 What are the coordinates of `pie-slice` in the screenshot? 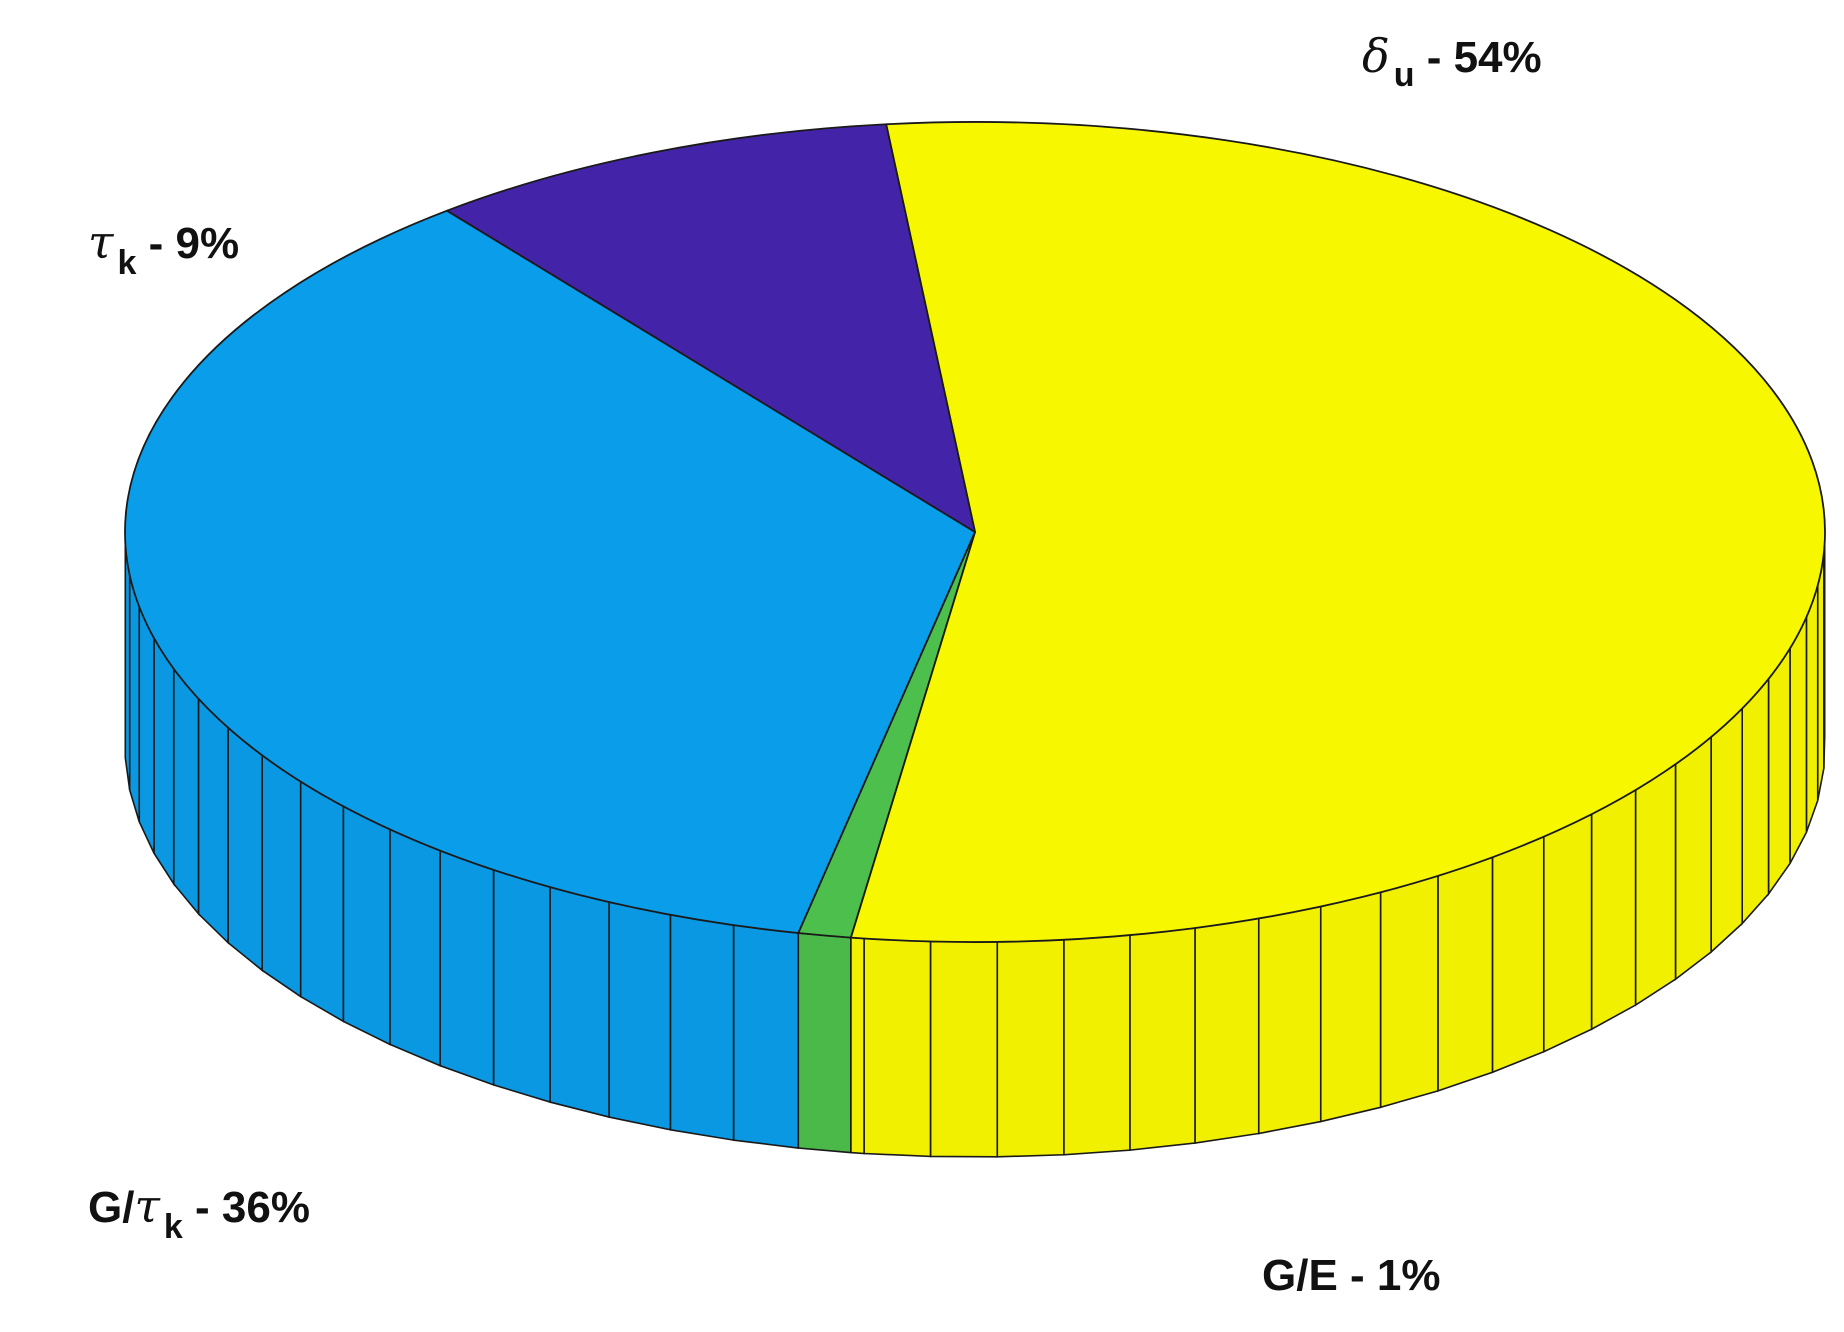 It's located at (711, 328).